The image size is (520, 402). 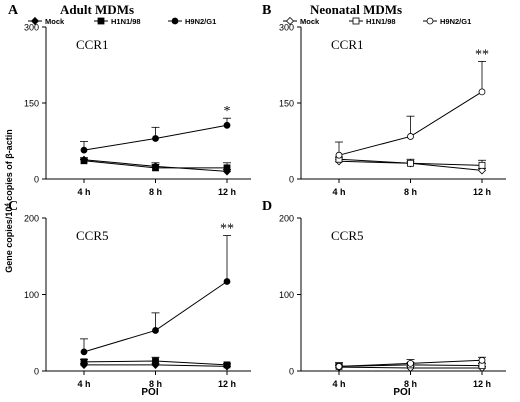 I want to click on significance-mark: *, so click(x=227, y=111).